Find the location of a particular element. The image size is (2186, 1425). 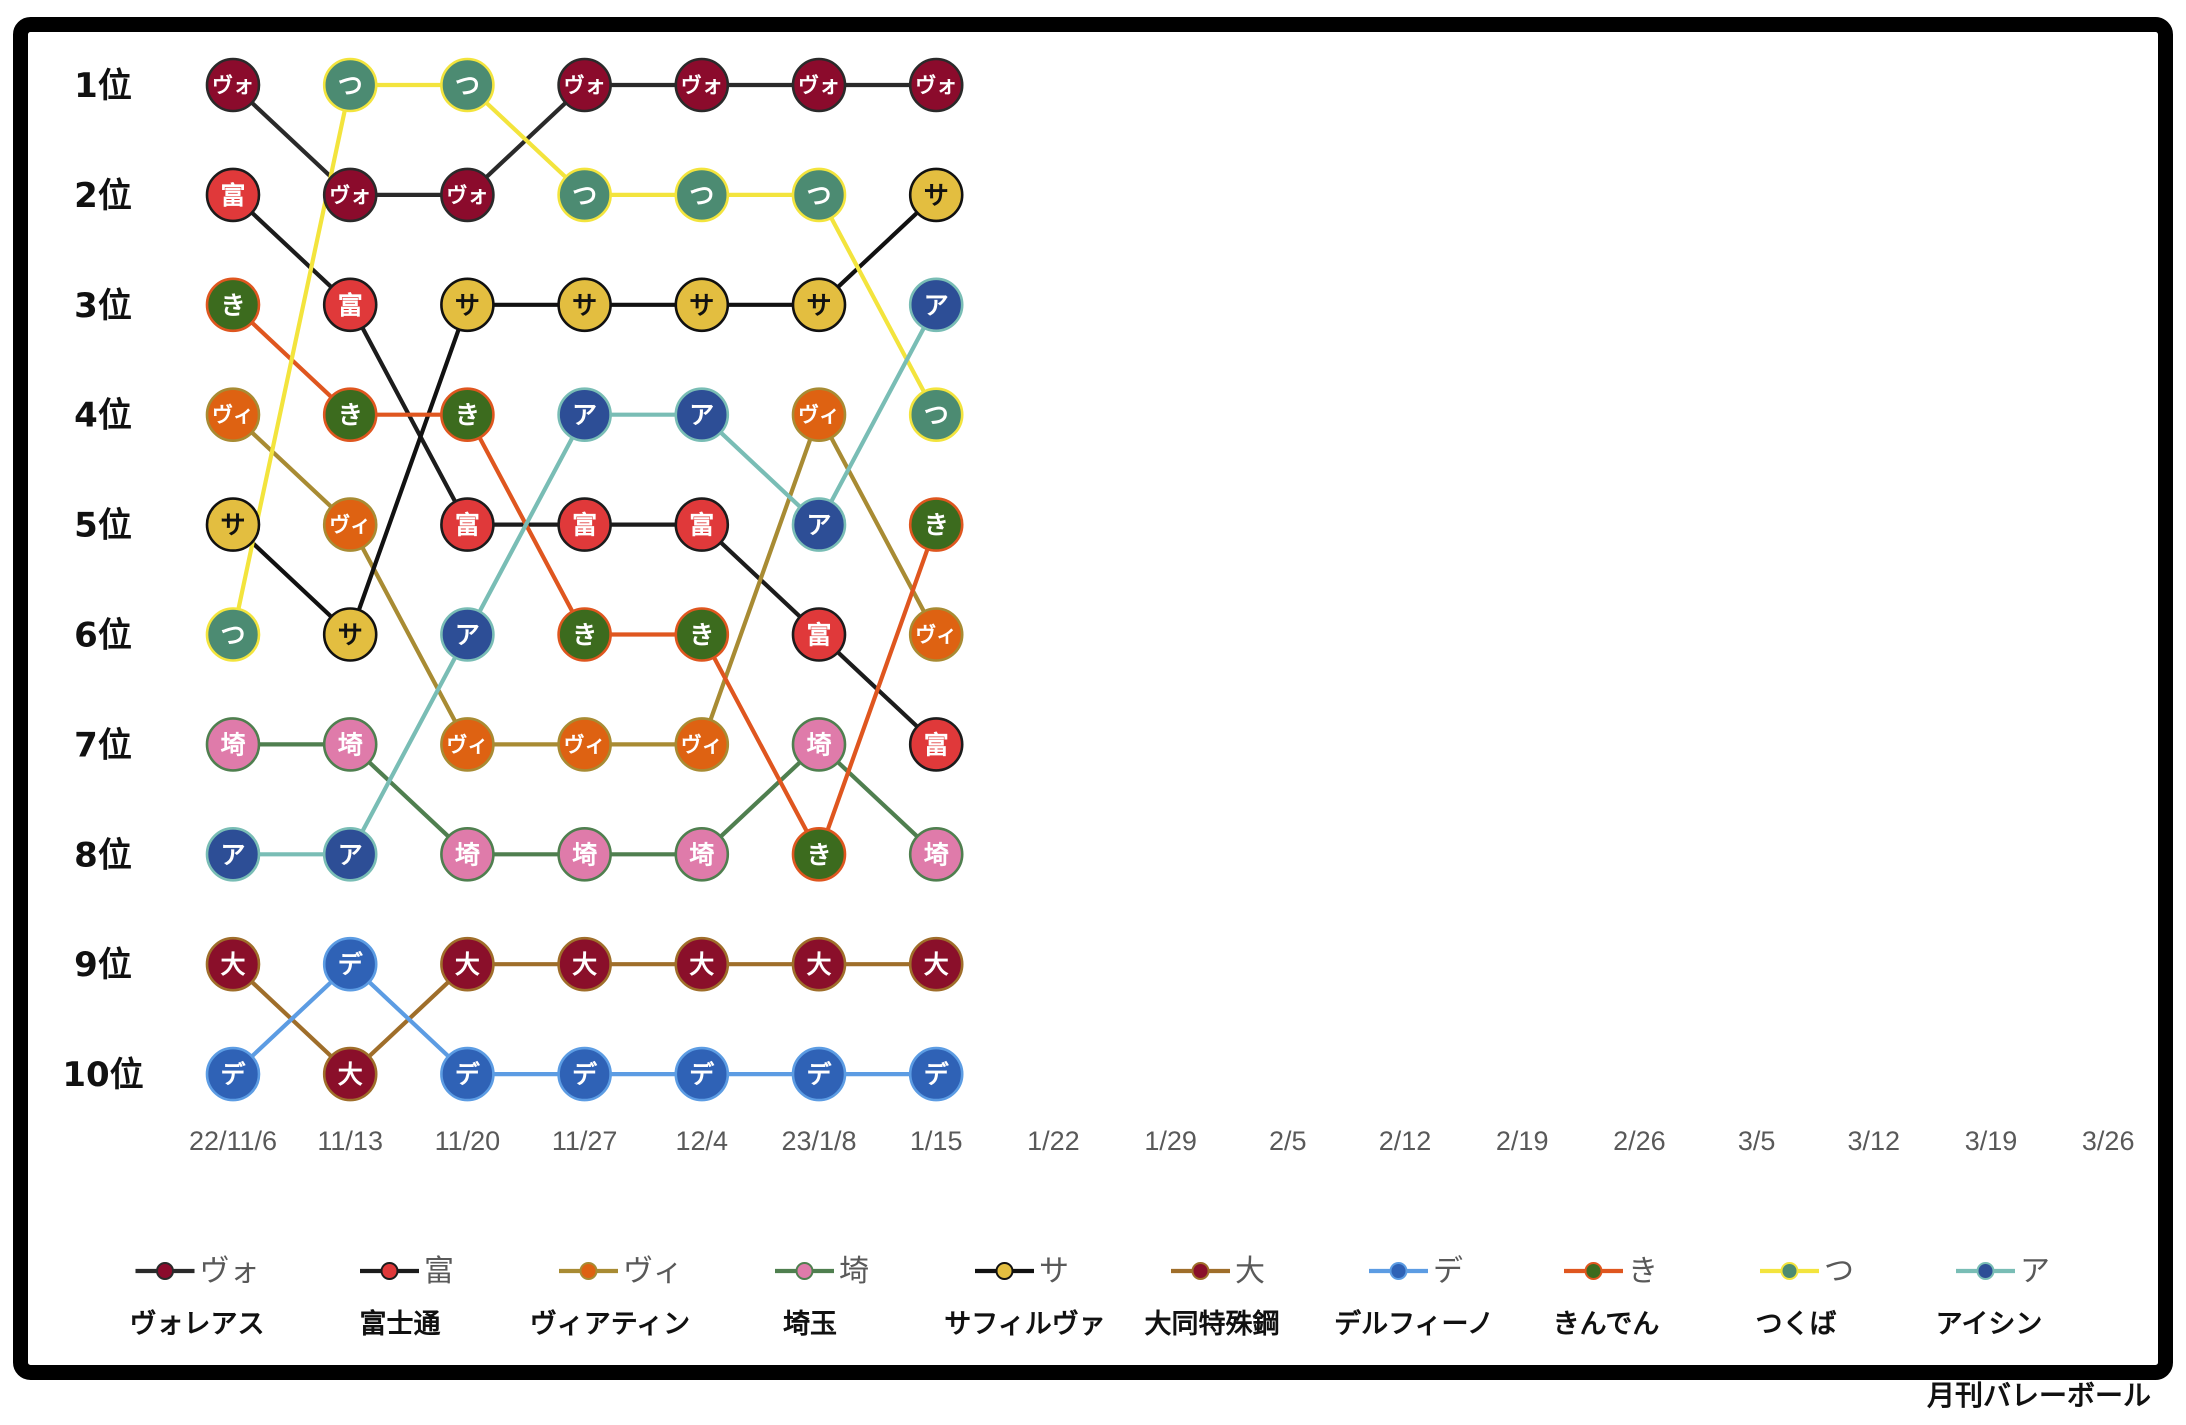

data-point-delfino-w5: デ is located at coordinates (702, 1074).